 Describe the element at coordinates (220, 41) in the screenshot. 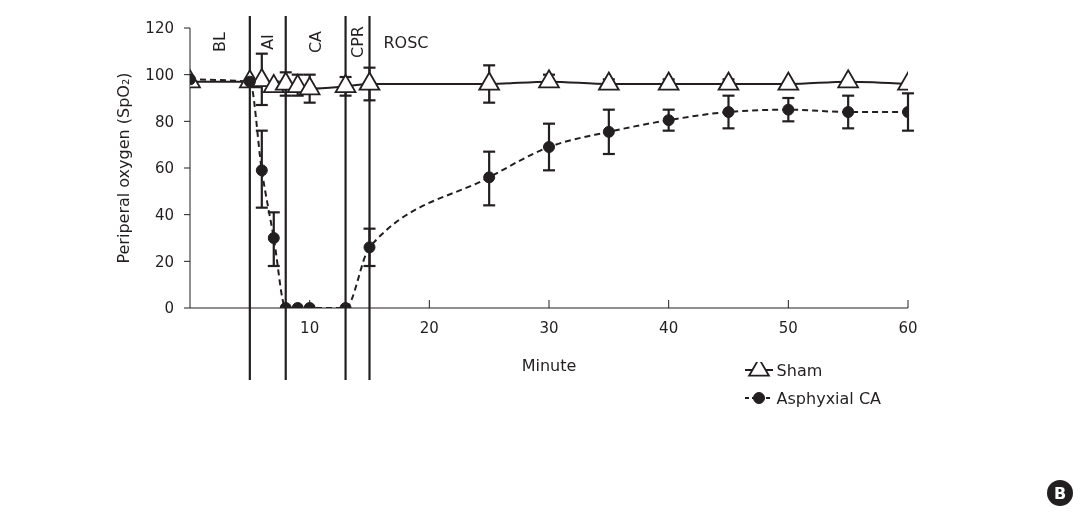

I see `annotation: BL` at that location.